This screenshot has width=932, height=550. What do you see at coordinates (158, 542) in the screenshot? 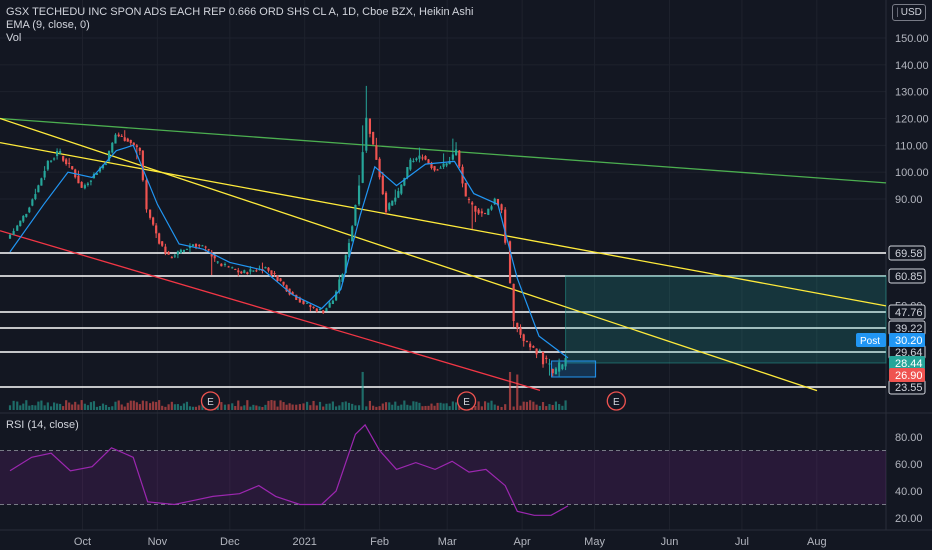
I see `time-tick-label: Nov` at bounding box center [158, 542].